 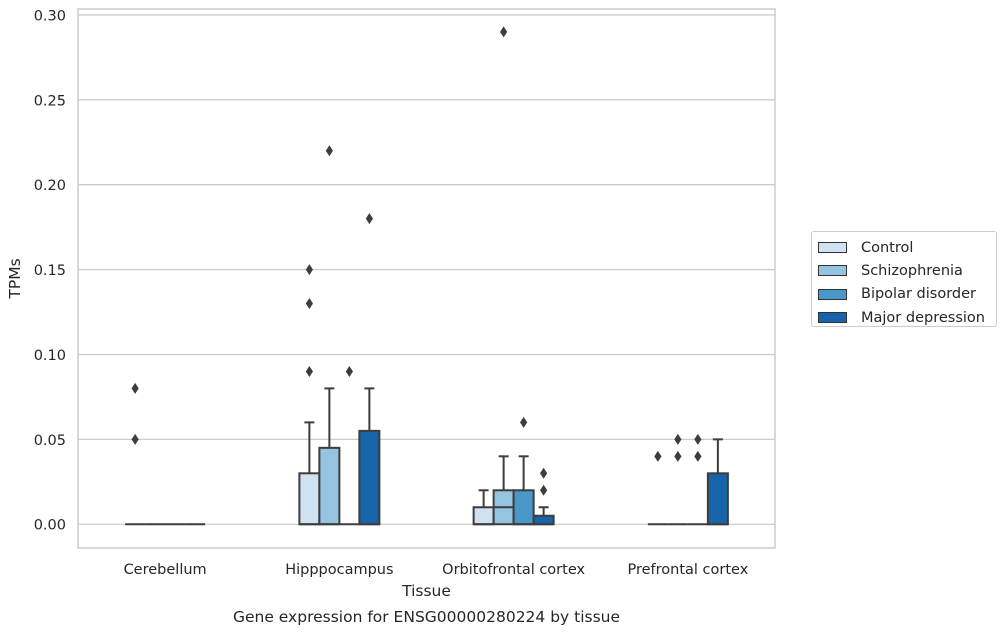 I want to click on legend-item-schizophrenia: Schizophrenia, so click(x=907, y=270).